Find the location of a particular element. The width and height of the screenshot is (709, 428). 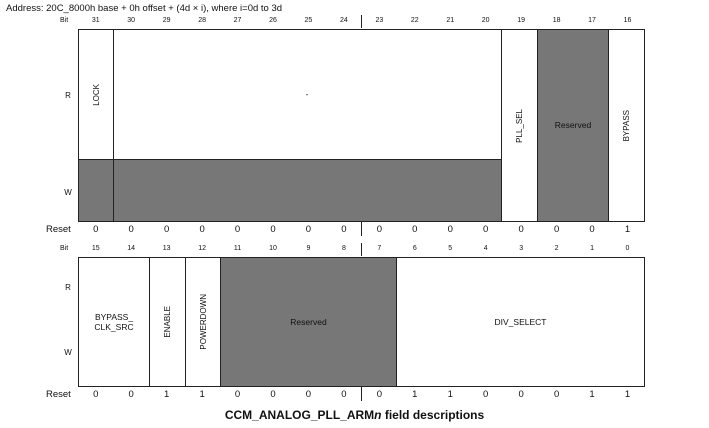

reset-row-label-upper: Reset is located at coordinates (58, 229).